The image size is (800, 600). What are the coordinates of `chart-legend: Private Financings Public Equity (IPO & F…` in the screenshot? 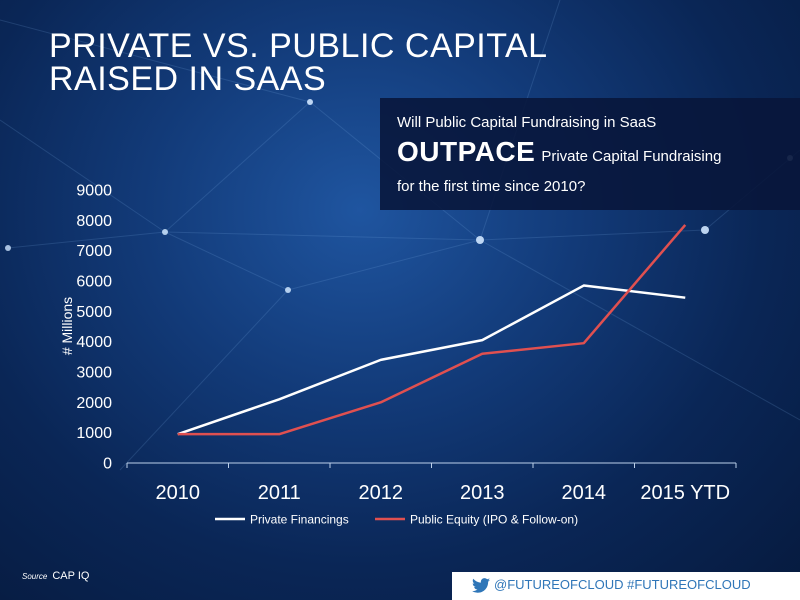 It's located at (396, 520).